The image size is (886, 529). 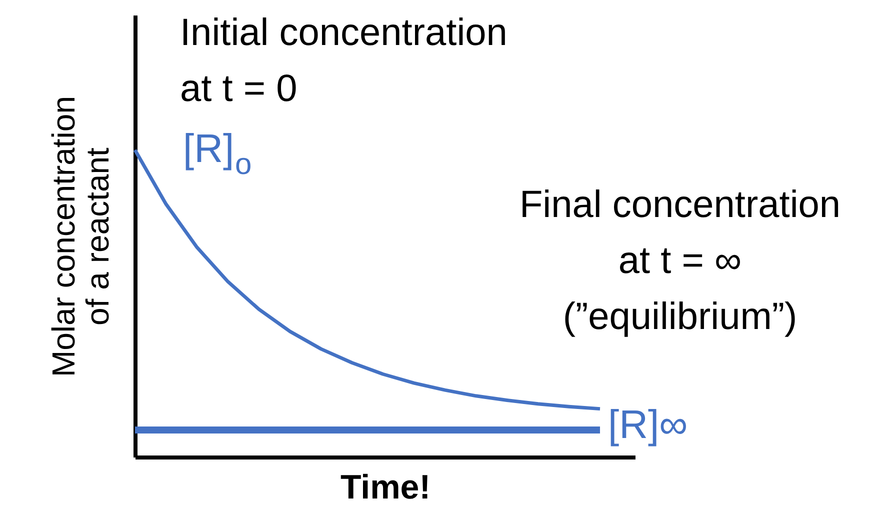 I want to click on y-axis-title: Molar concentration of a reactant, so click(x=81, y=237).